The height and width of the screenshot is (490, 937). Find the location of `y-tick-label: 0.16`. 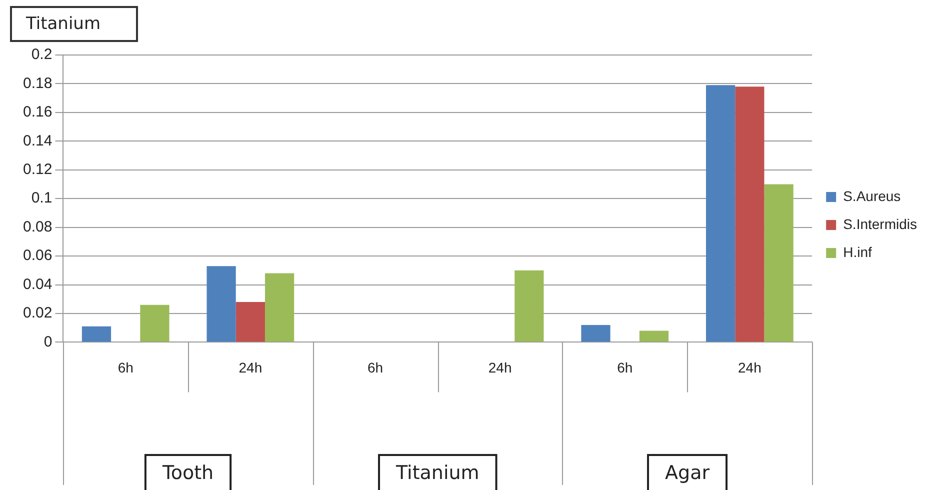

y-tick-label: 0.16 is located at coordinates (37, 112).